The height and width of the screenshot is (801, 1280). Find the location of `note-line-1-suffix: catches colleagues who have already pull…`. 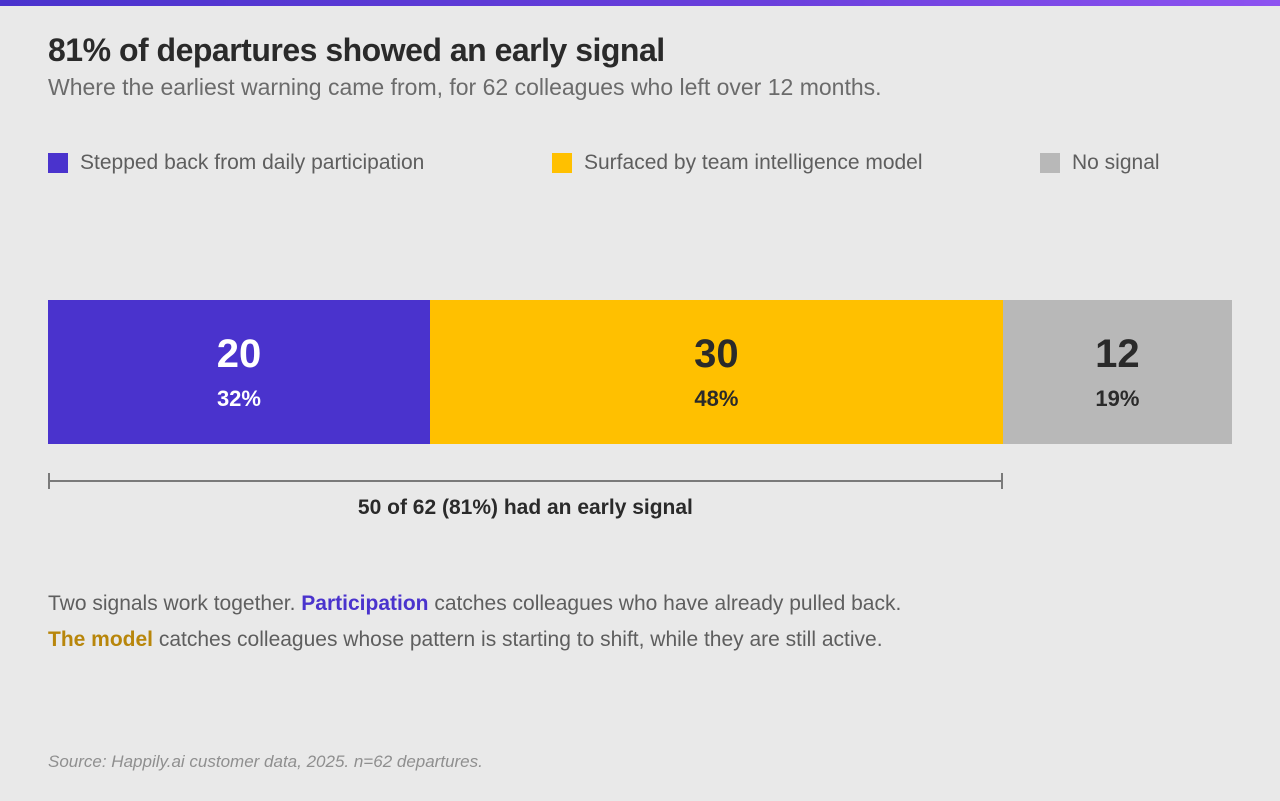

note-line-1-suffix: catches colleagues who have already pull… is located at coordinates (665, 603).